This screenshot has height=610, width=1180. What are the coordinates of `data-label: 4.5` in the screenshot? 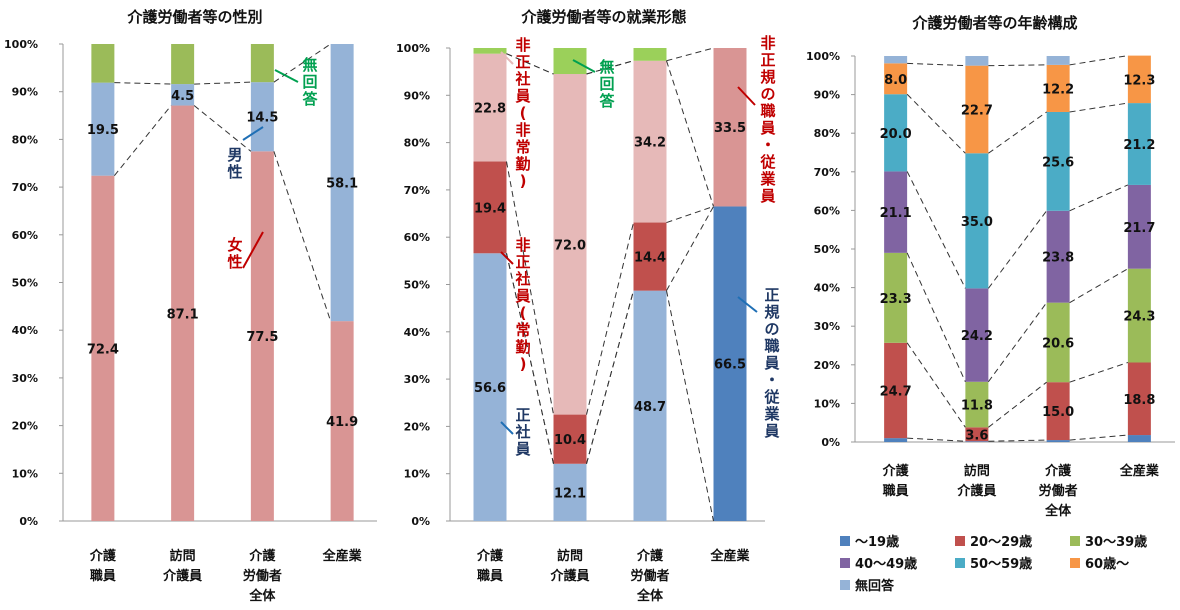 It's located at (182, 96).